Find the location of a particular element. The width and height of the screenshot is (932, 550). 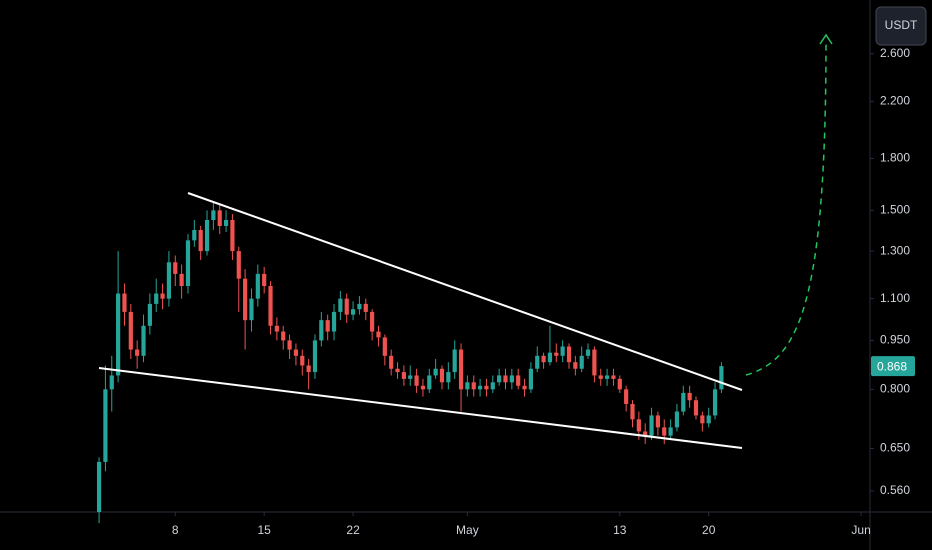

x-tick-label: 8 is located at coordinates (175, 530).